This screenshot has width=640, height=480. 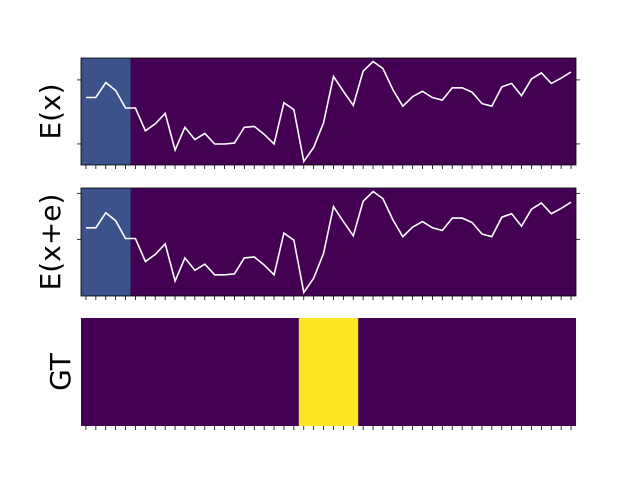 I want to click on panel-ex-ylabel: E(x), so click(x=50, y=111).